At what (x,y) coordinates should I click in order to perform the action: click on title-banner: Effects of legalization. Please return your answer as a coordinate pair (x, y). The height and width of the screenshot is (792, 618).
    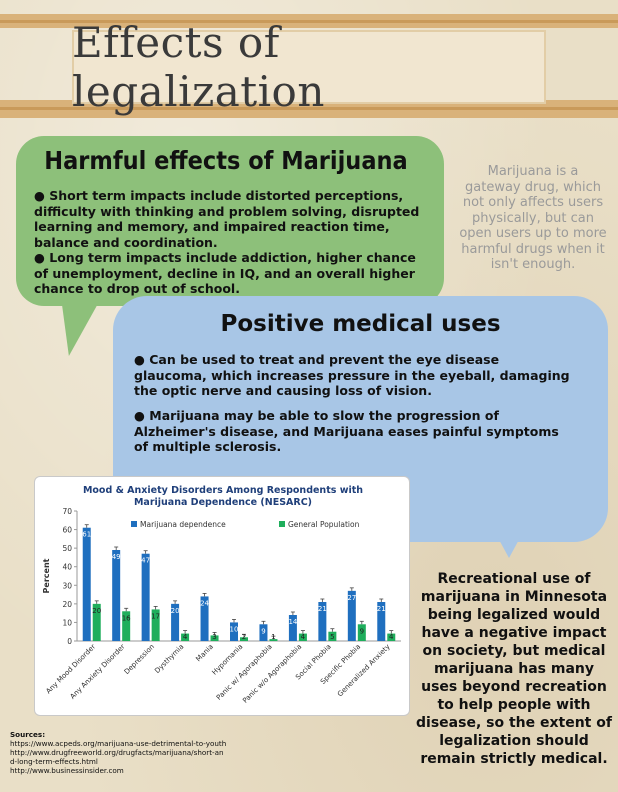
    Looking at the image, I should click on (309, 67).